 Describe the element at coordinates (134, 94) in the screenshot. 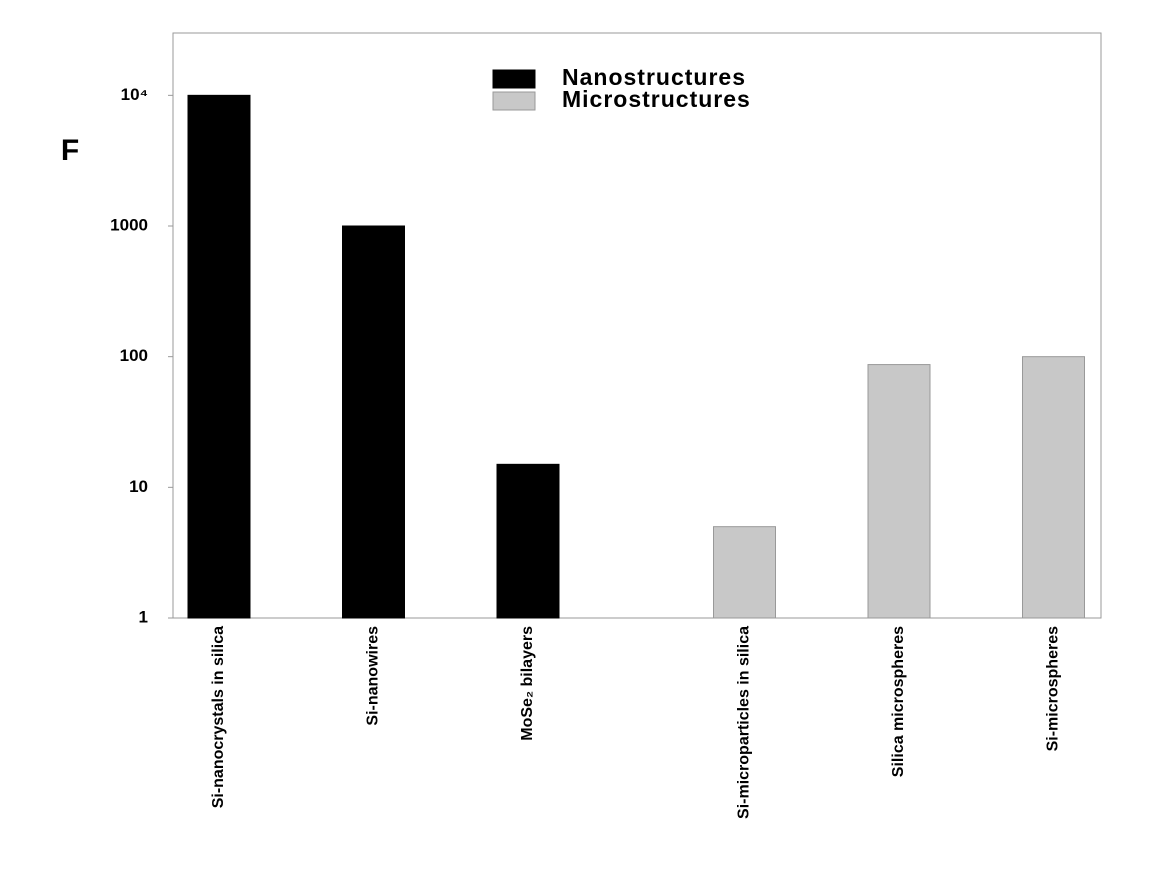

I see `y-tick-label: 10⁴` at that location.